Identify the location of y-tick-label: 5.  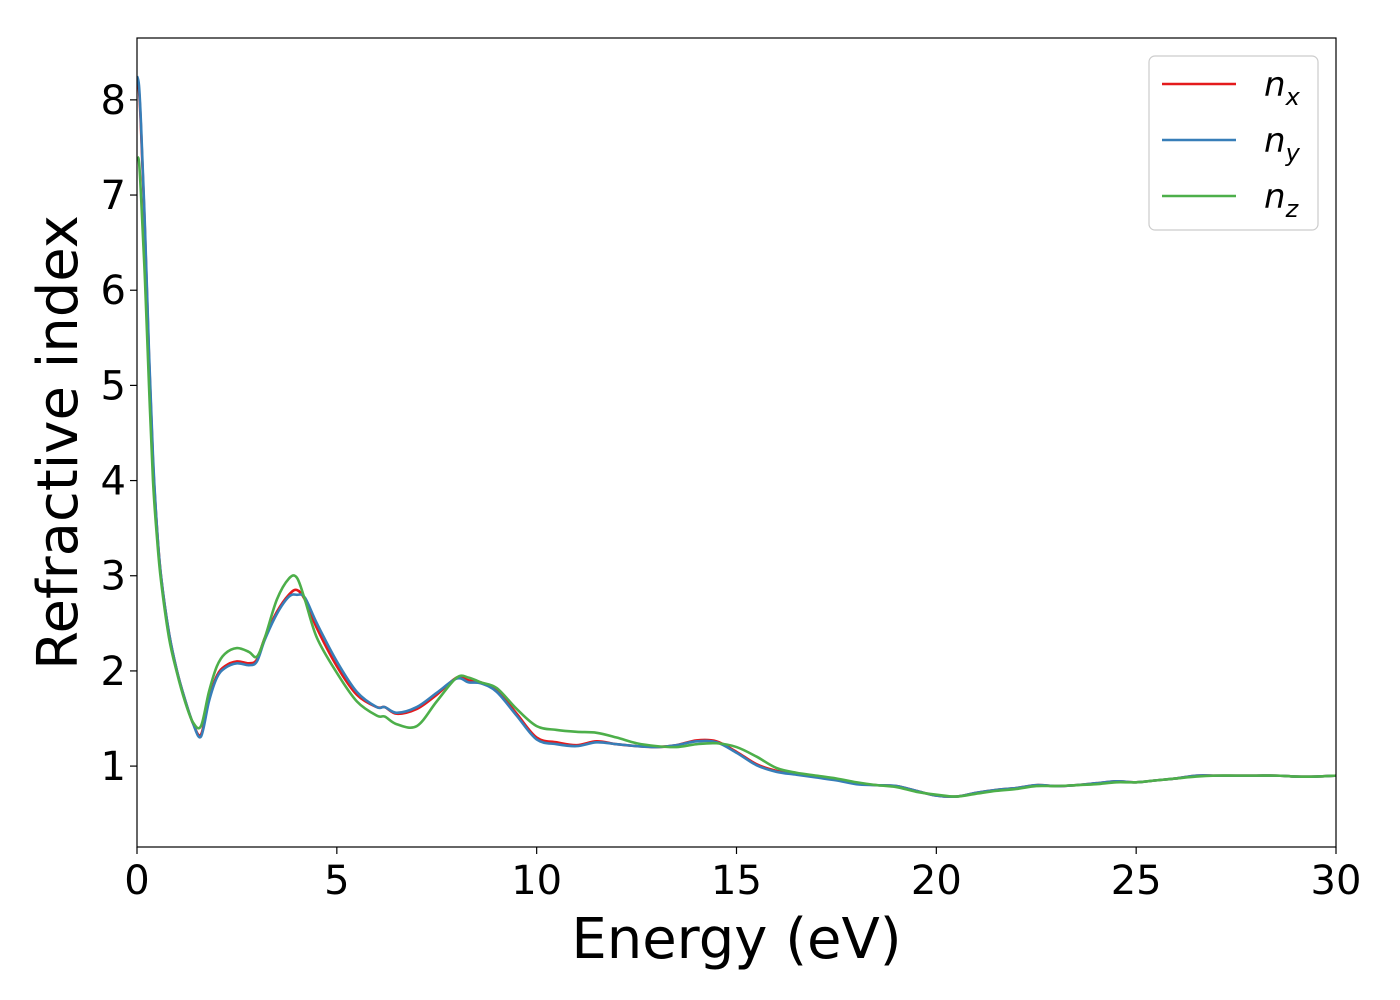
(113, 386).